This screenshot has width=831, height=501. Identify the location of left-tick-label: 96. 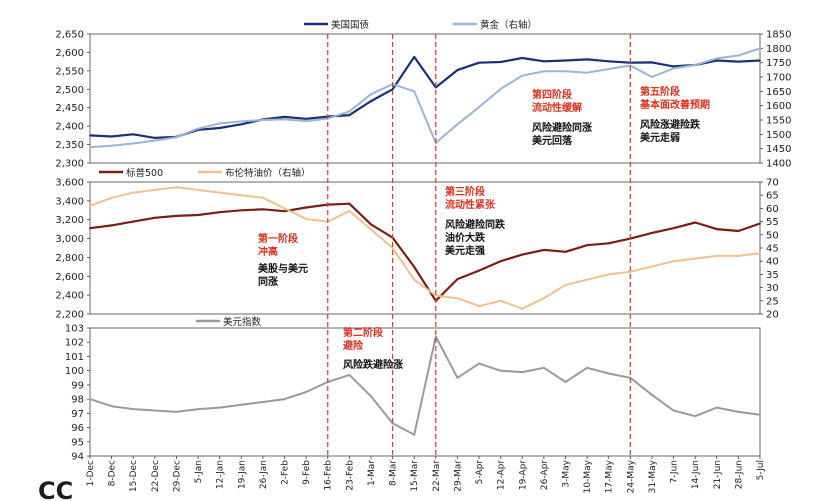
(77, 428).